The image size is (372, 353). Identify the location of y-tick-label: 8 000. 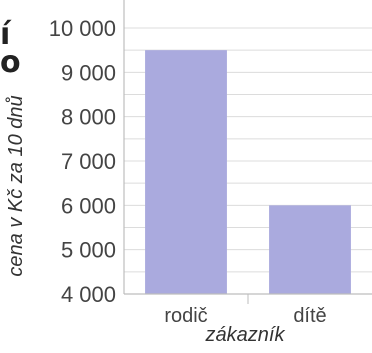
(88, 117).